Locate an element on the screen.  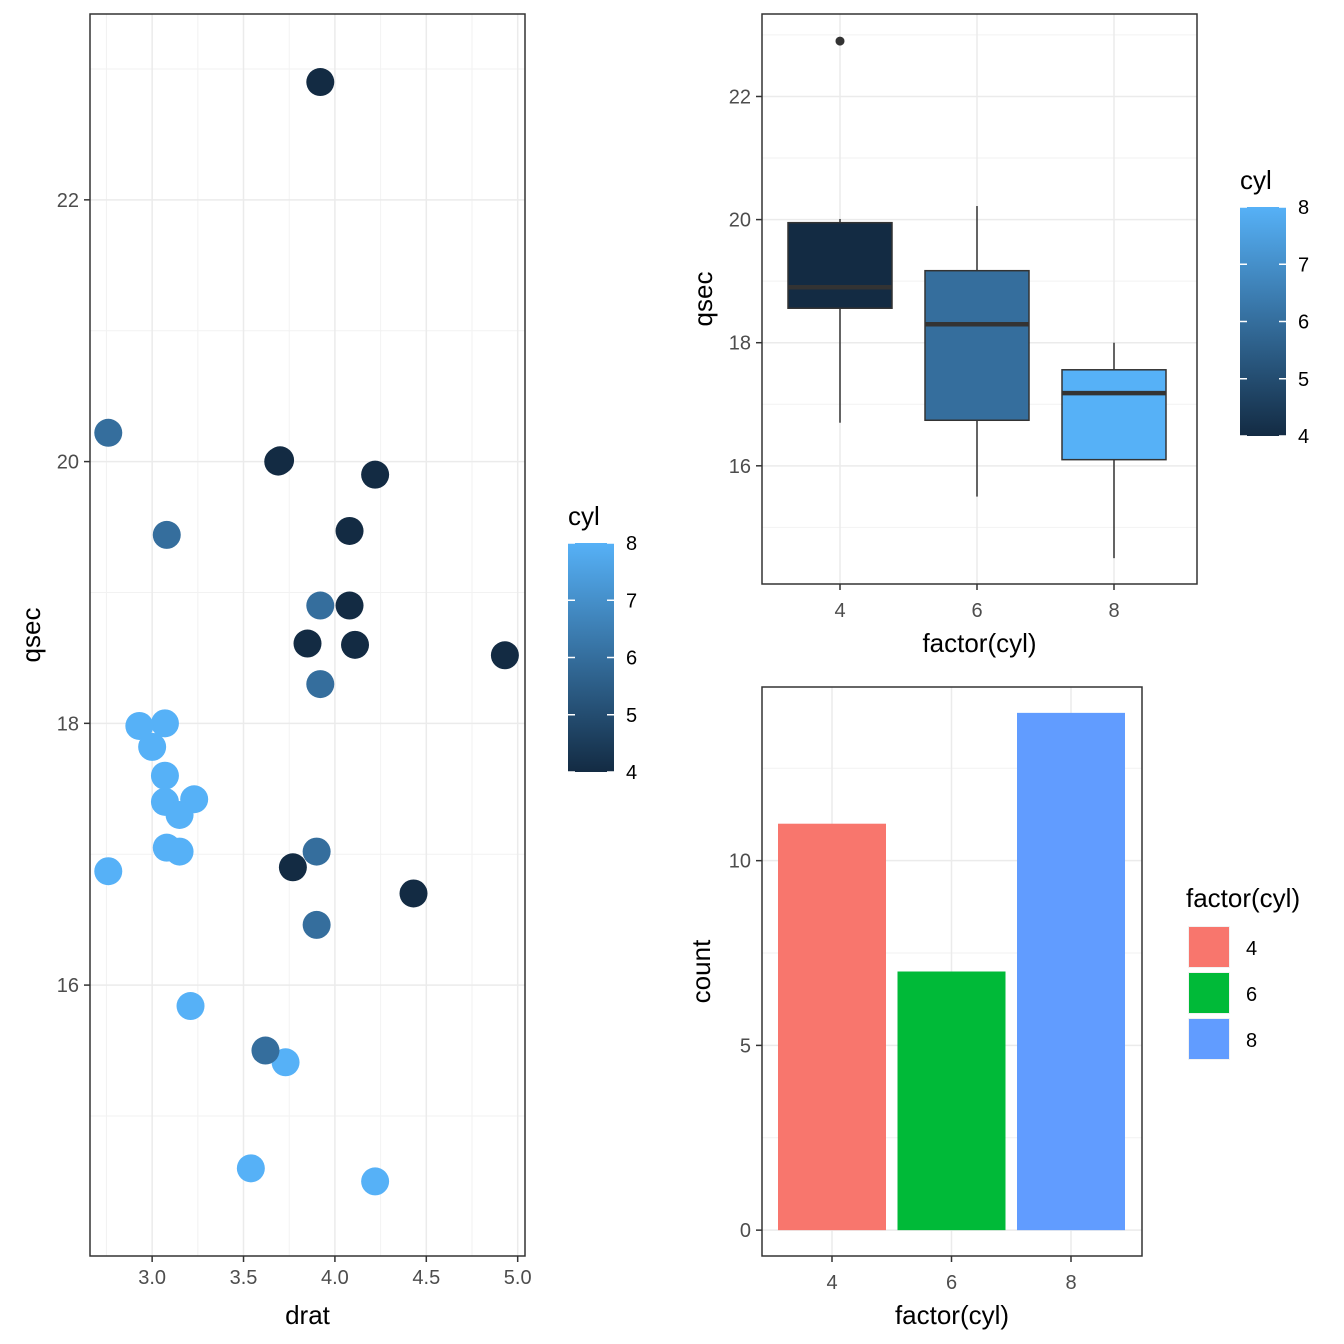
bar-y-axis-title: count is located at coordinates (701, 971).